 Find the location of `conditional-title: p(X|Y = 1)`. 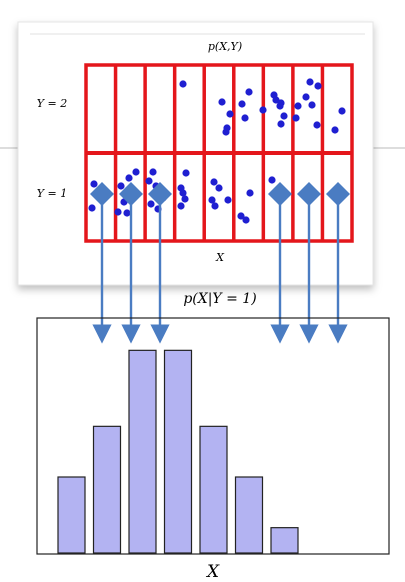

conditional-title: p(X|Y = 1) is located at coordinates (219, 299).